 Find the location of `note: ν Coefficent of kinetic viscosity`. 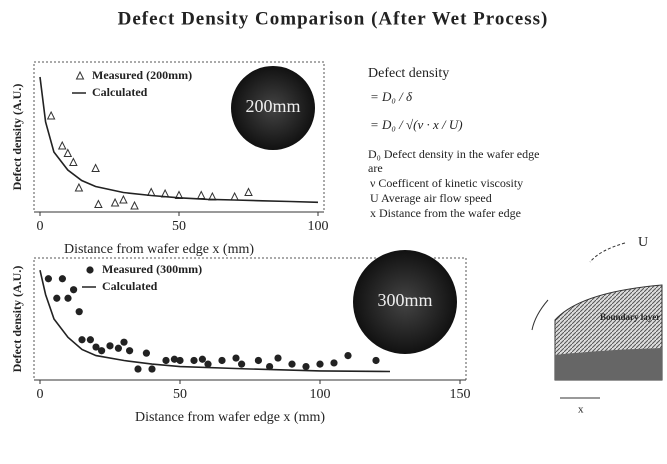

note: ν Coefficent of kinetic viscosity is located at coordinates (446, 183).